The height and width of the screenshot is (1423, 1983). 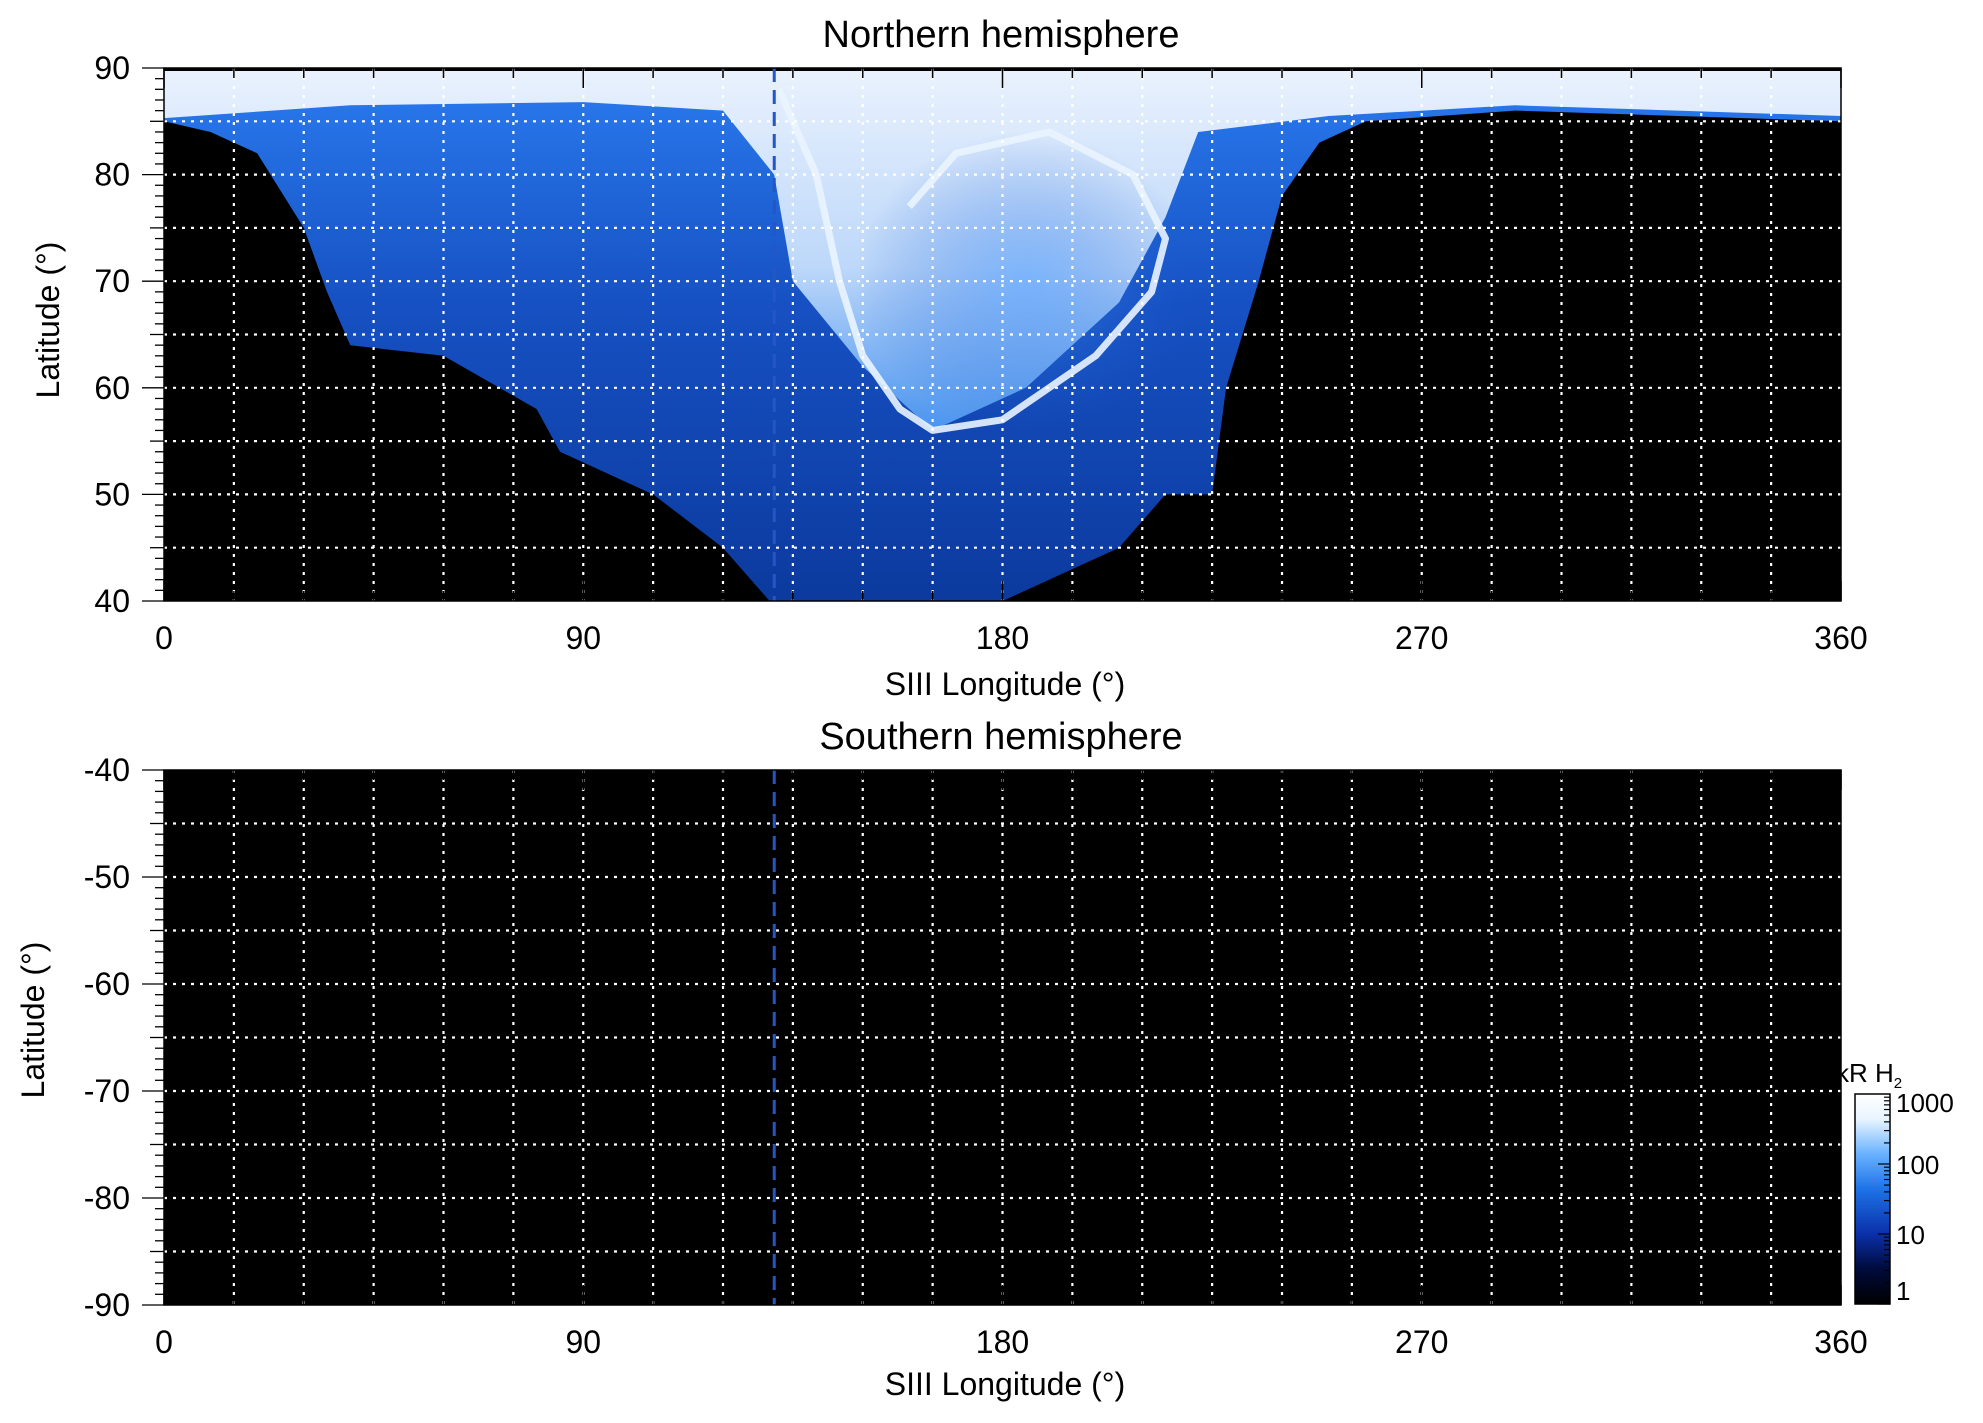 I want to click on north-y-tick-label: 60, so click(x=112, y=388).